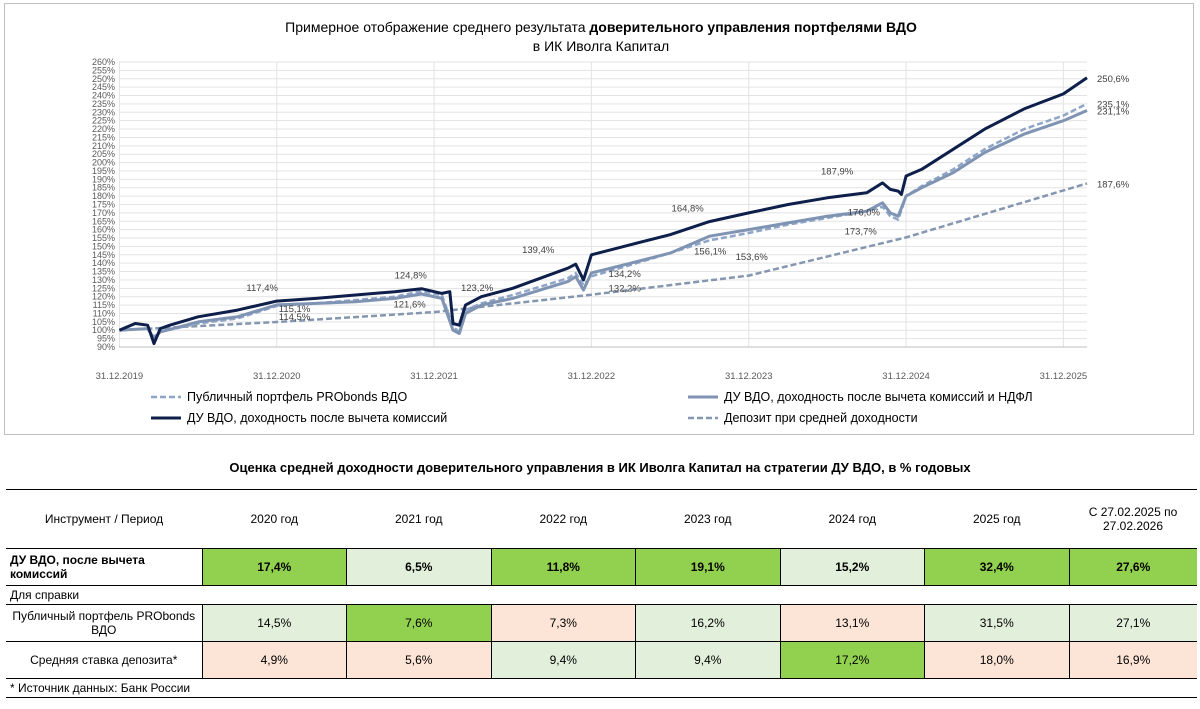  What do you see at coordinates (538, 250) in the screenshot?
I see `data-label: 139,4%` at bounding box center [538, 250].